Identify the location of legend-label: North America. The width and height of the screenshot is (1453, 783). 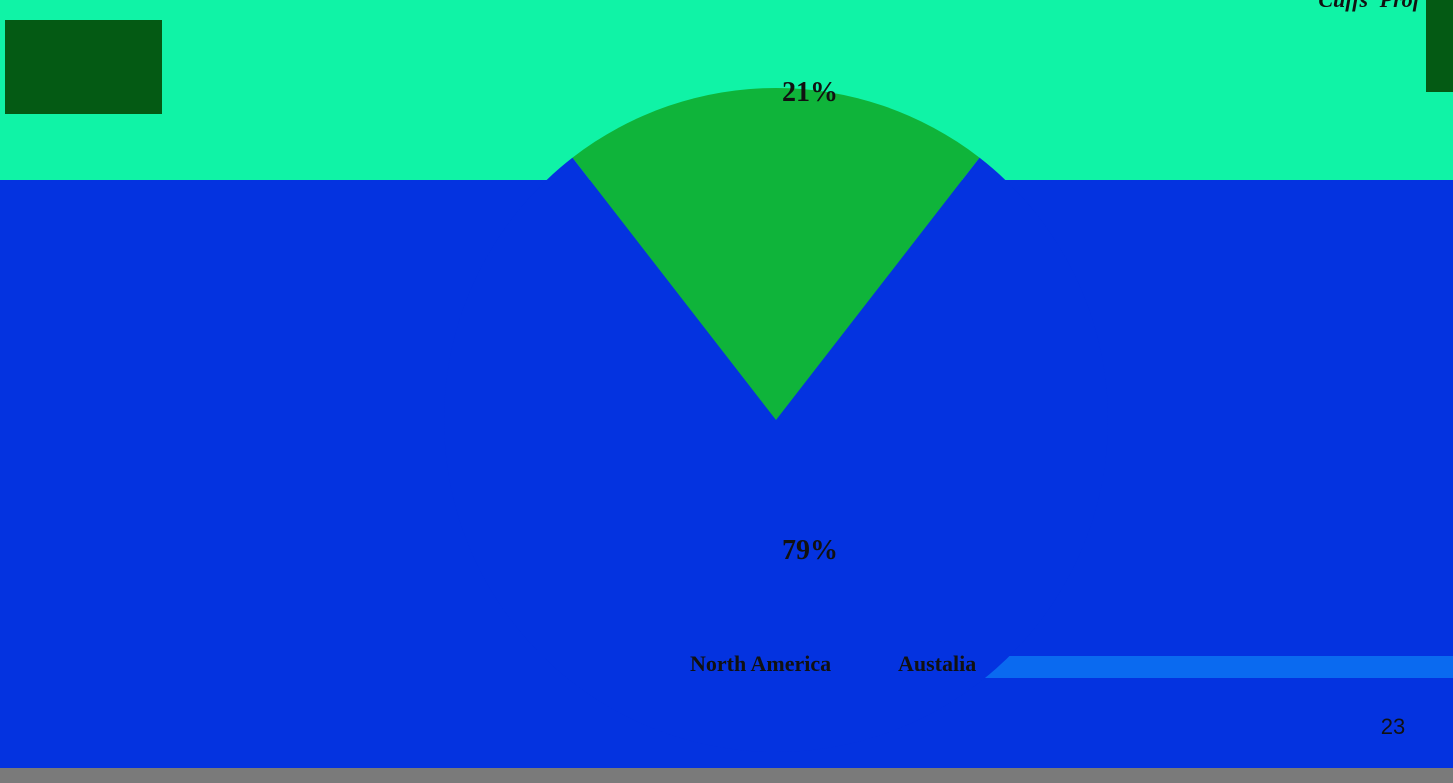
(760, 663).